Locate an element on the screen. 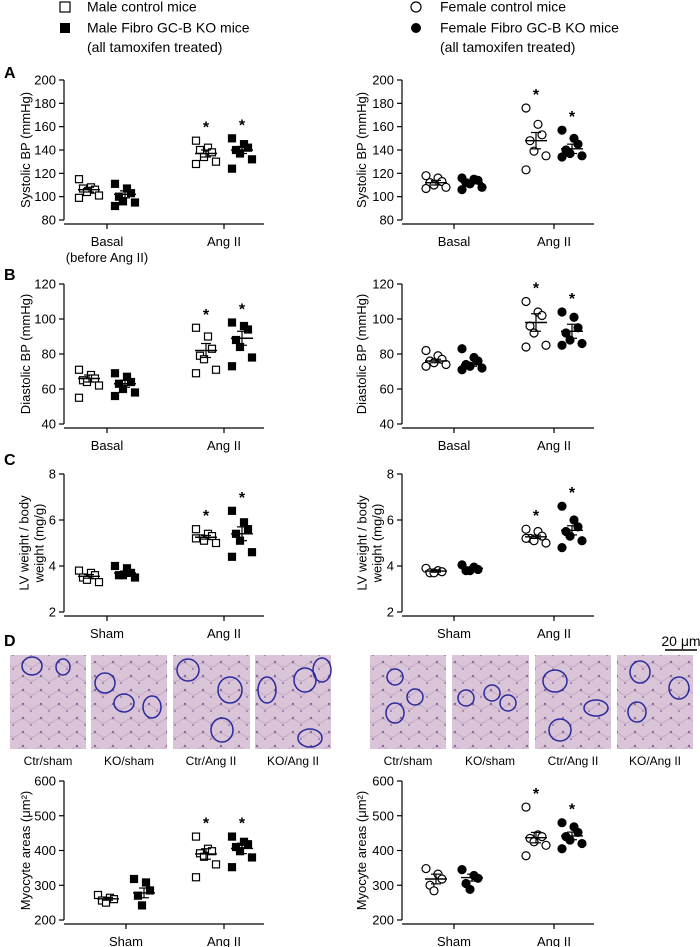 This screenshot has width=700, height=947. legend-male-ko: Male Fibro GC-B KO mice is located at coordinates (168, 28).